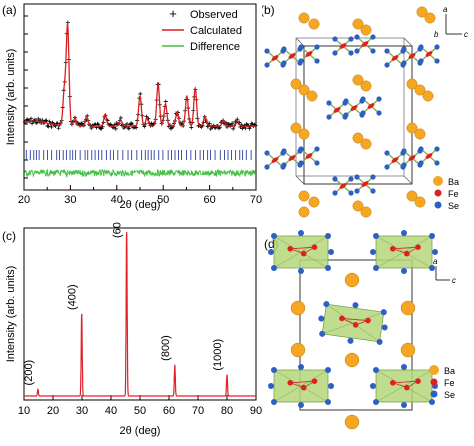  I want to click on axis-a-label: a, so click(435, 261).